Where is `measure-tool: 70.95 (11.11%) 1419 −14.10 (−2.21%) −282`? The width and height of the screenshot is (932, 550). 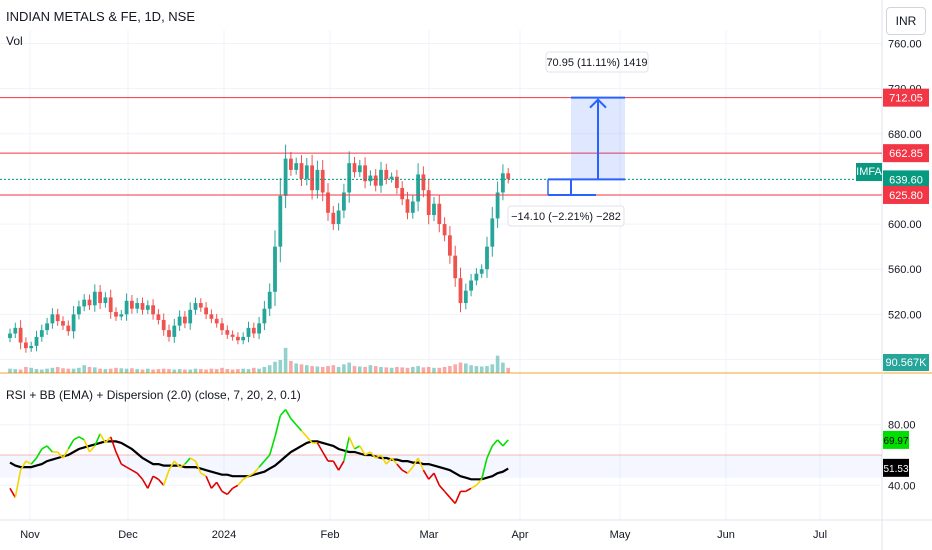
measure-tool: 70.95 (11.11%) 1419 −14.10 (−2.21%) −282 is located at coordinates (578, 139).